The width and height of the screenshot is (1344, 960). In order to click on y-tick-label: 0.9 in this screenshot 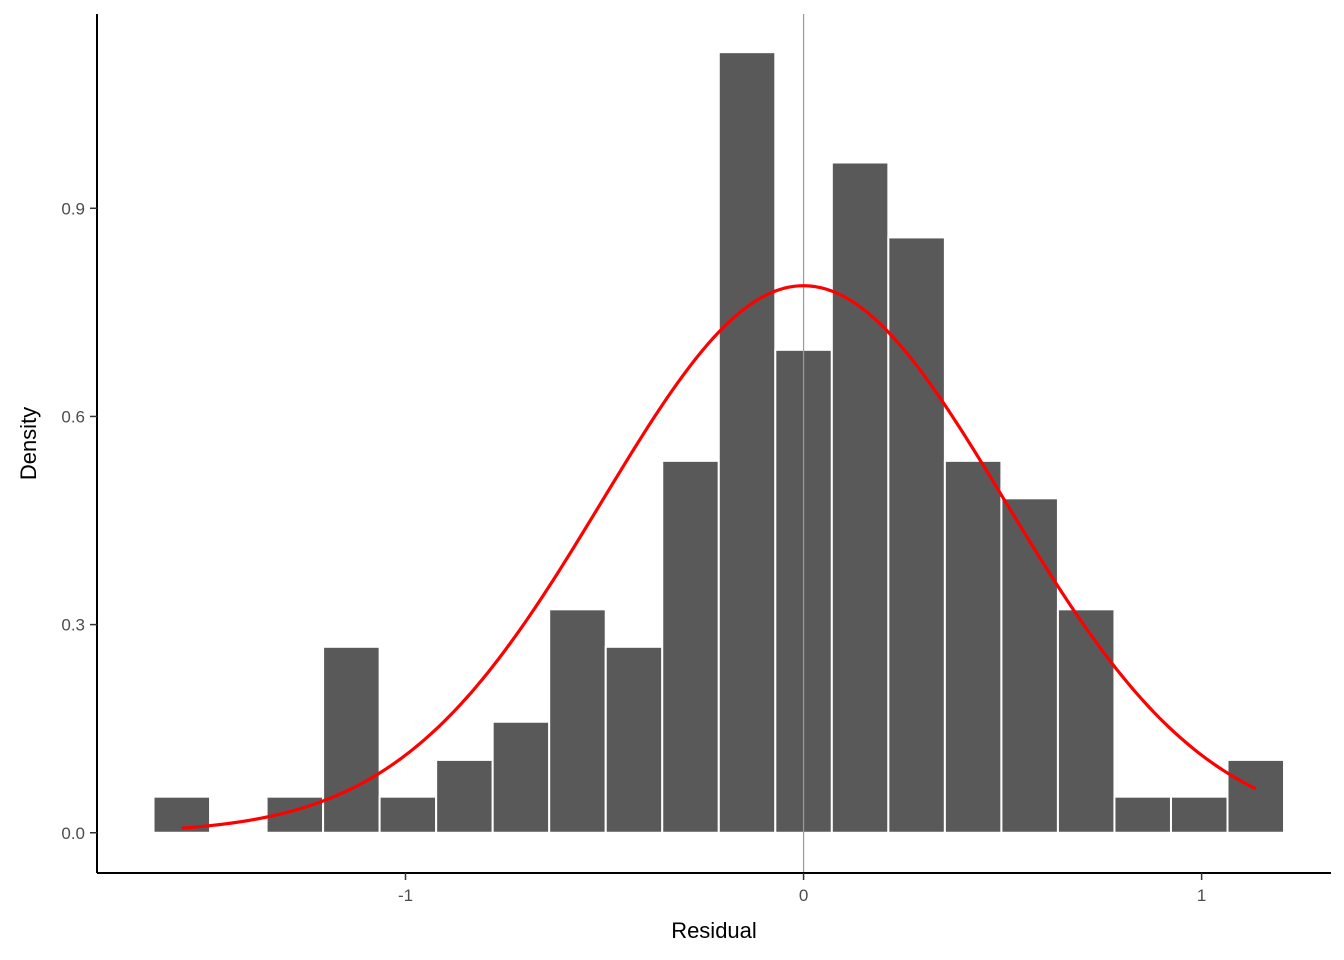, I will do `click(73, 208)`.